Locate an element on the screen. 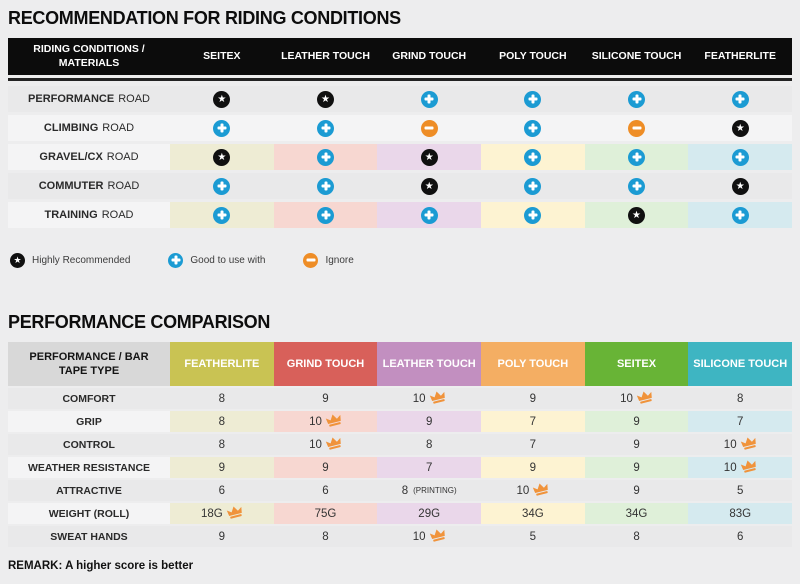 The height and width of the screenshot is (584, 800). score-value: 29G is located at coordinates (429, 513).